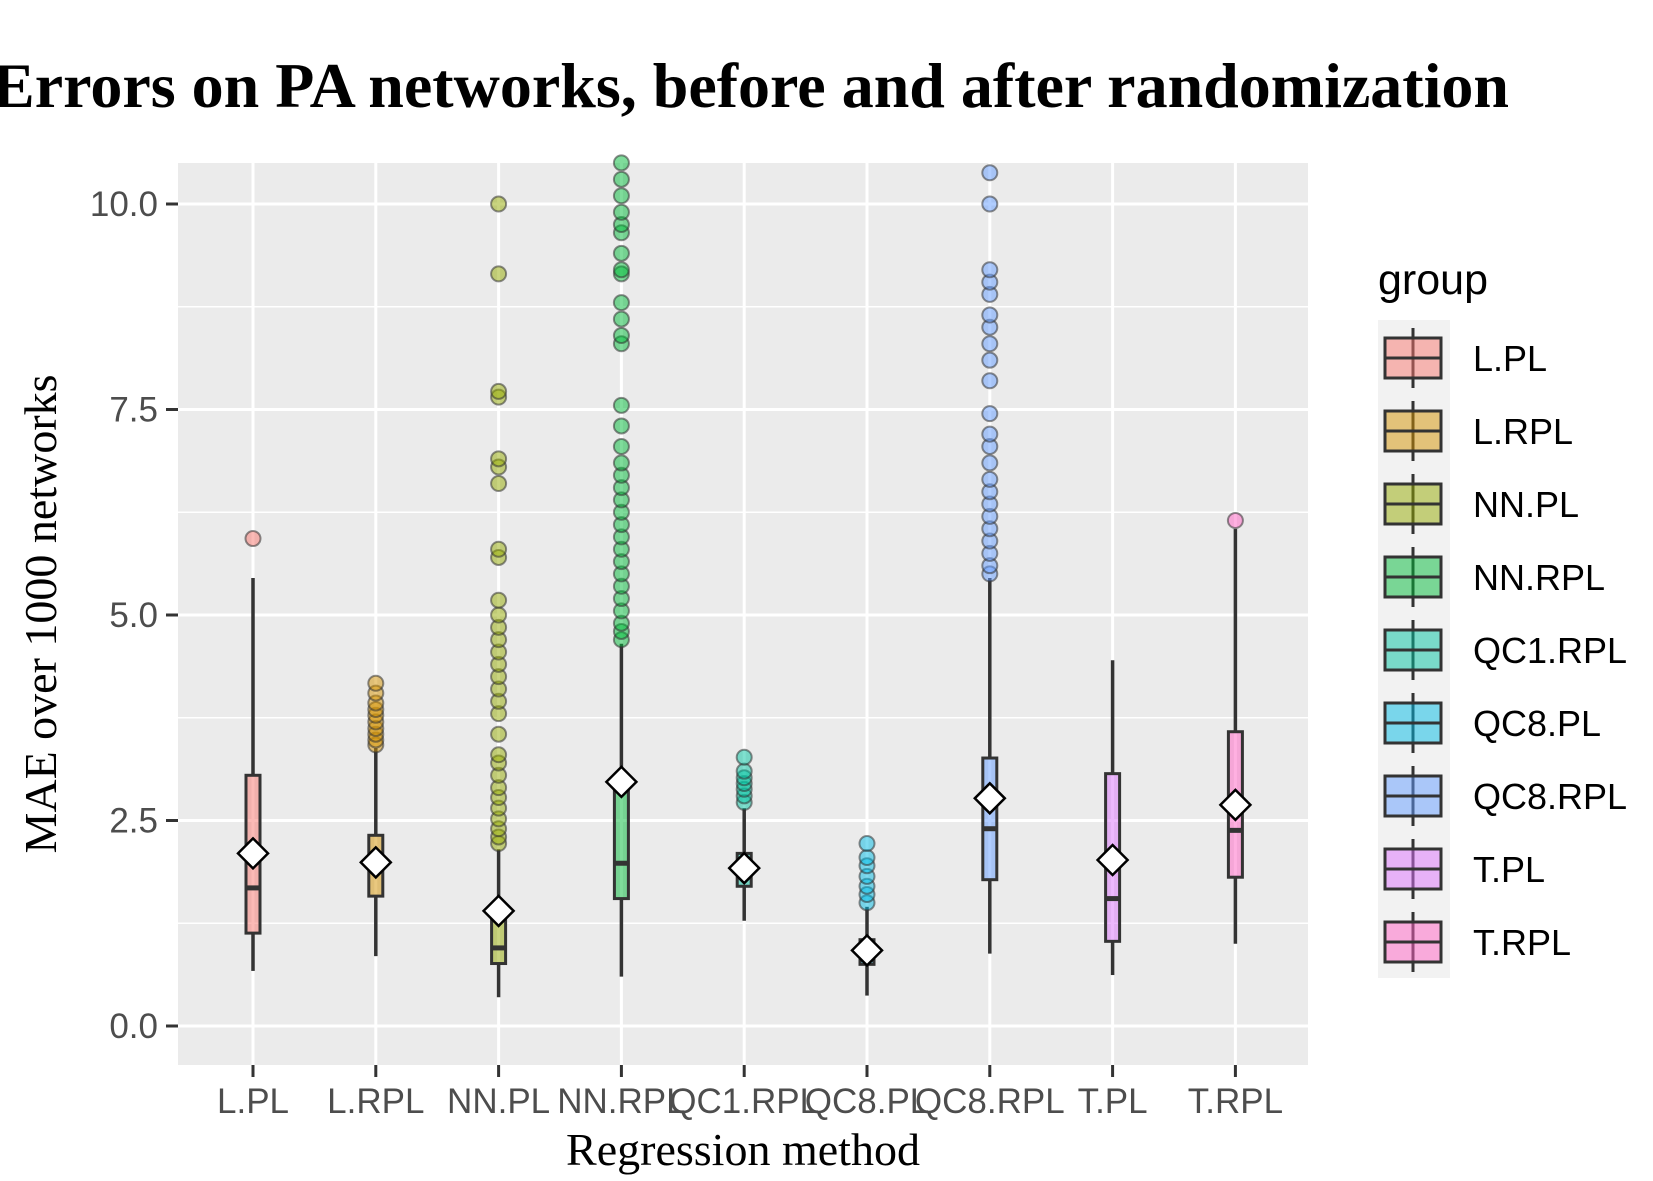 Image resolution: width=1653 pixels, height=1181 pixels. I want to click on x-tick-label: T.RPL, so click(1235, 1101).